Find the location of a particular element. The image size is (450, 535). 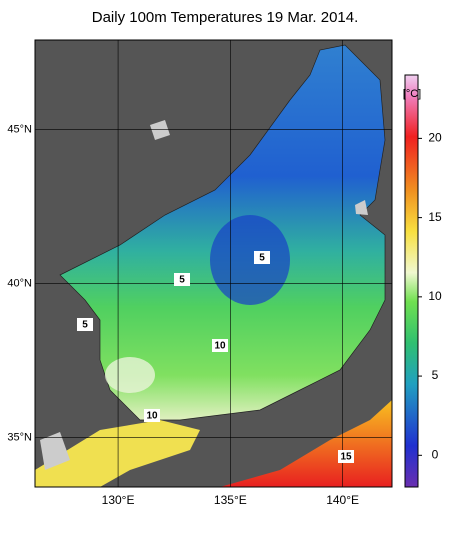

pacific is located at coordinates (306, 443).